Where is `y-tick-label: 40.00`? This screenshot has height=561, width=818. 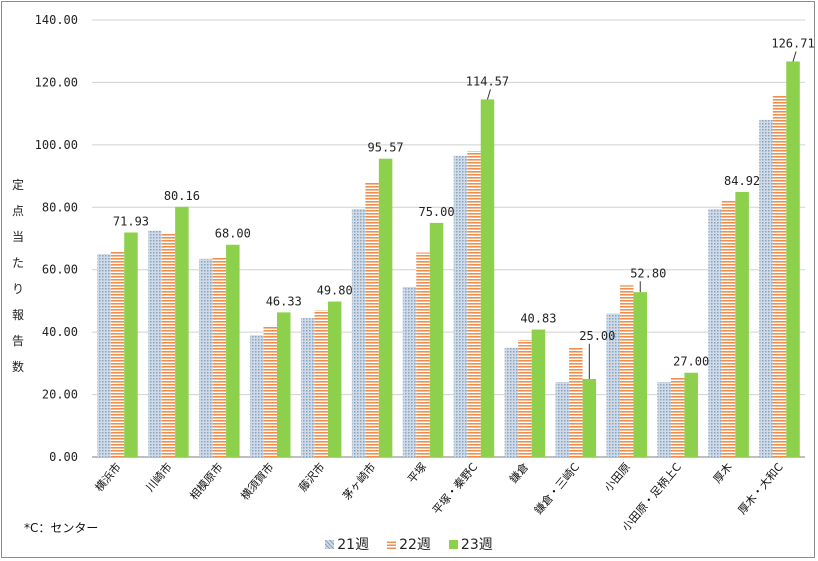
y-tick-label: 40.00 is located at coordinates (60, 332).